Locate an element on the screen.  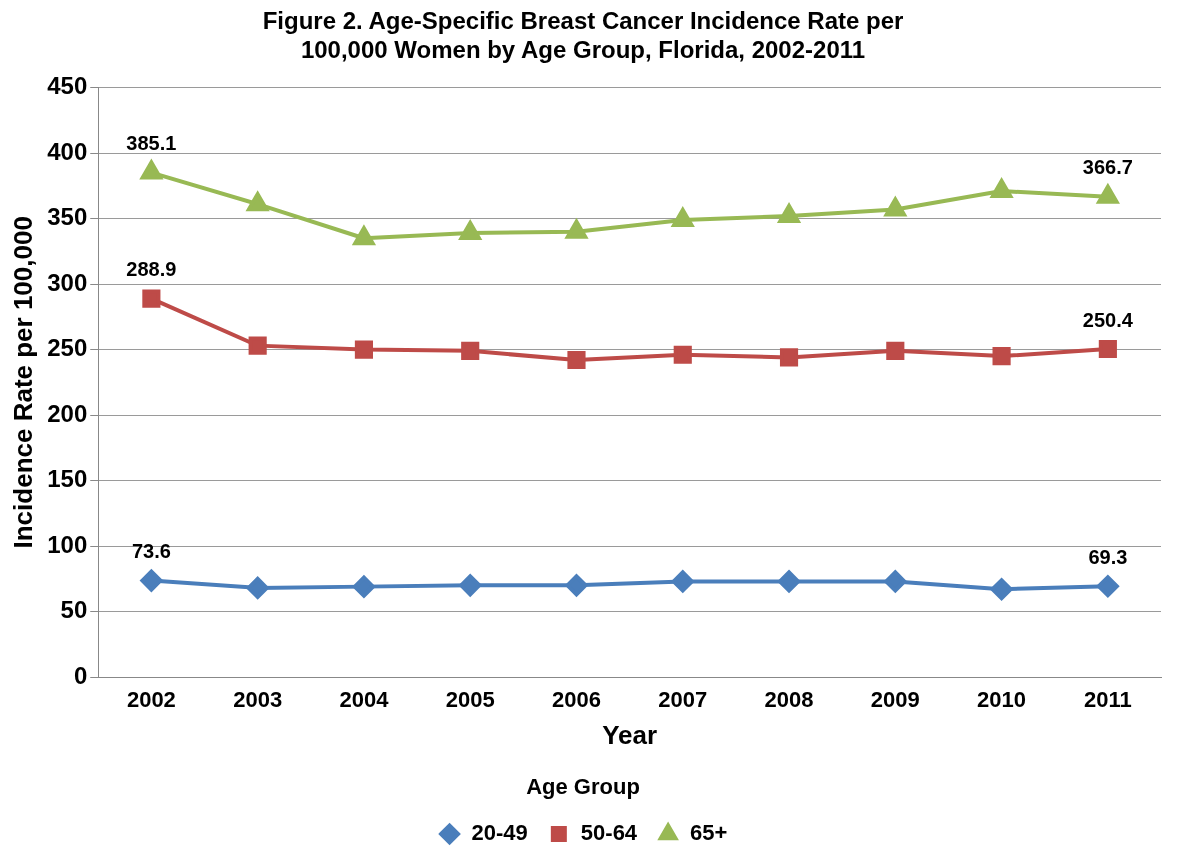
y-tick-label: 450 is located at coordinates (67, 86).